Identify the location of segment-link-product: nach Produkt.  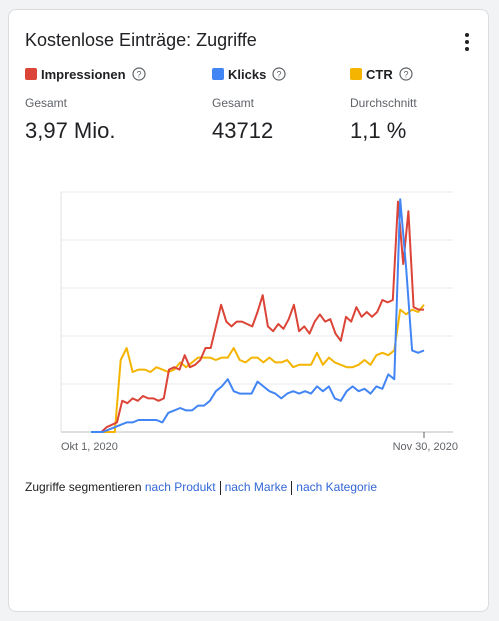
(180, 487).